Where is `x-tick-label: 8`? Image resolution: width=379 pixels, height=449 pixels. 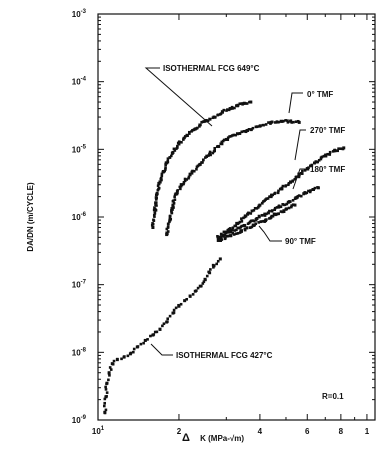 x-tick-label: 8 is located at coordinates (341, 431).